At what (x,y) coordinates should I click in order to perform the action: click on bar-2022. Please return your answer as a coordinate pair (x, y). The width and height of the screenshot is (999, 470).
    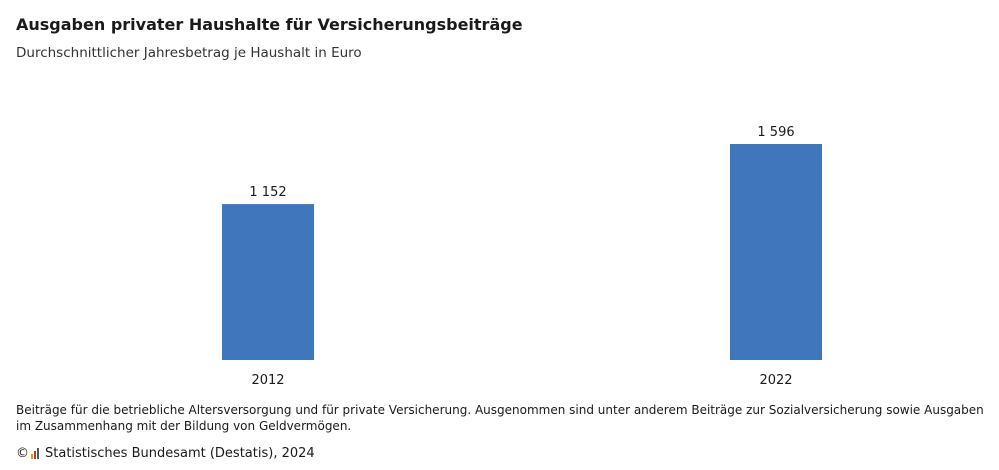
    Looking at the image, I should click on (776, 252).